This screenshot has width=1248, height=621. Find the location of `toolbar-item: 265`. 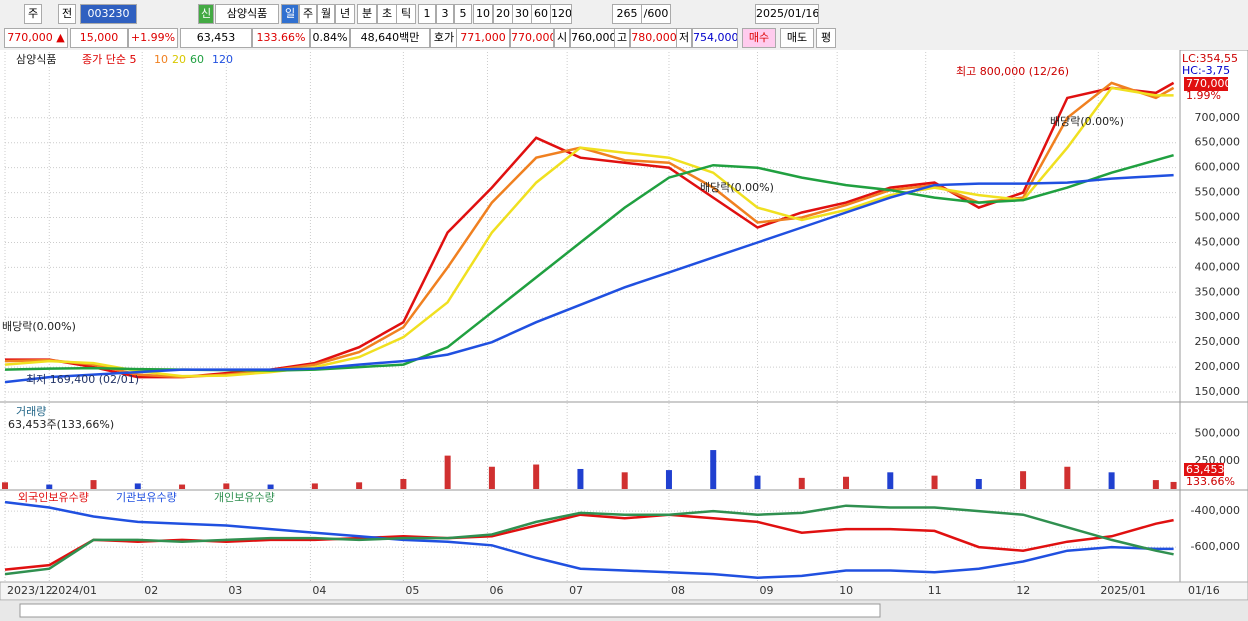

toolbar-item: 265 is located at coordinates (627, 14).